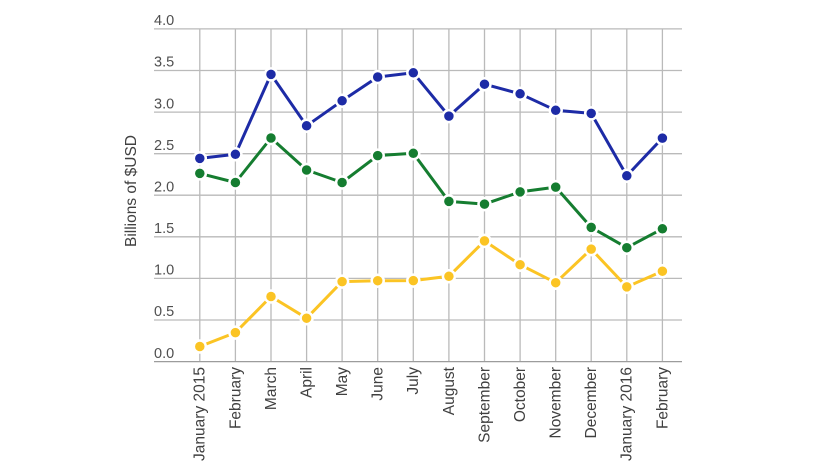 This screenshot has width=836, height=469. What do you see at coordinates (164, 354) in the screenshot?
I see `svg-text: 0.0` at bounding box center [164, 354].